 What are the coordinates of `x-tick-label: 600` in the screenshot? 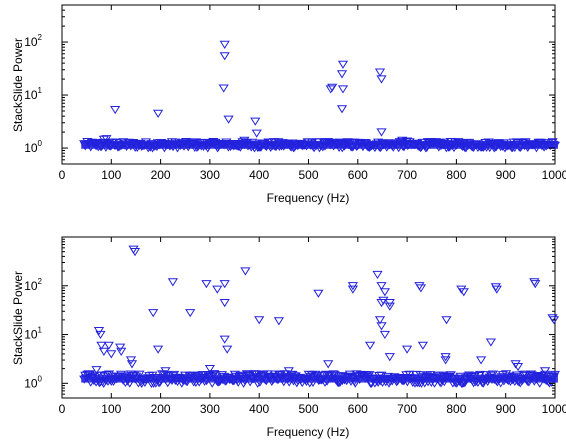 It's located at (358, 409).